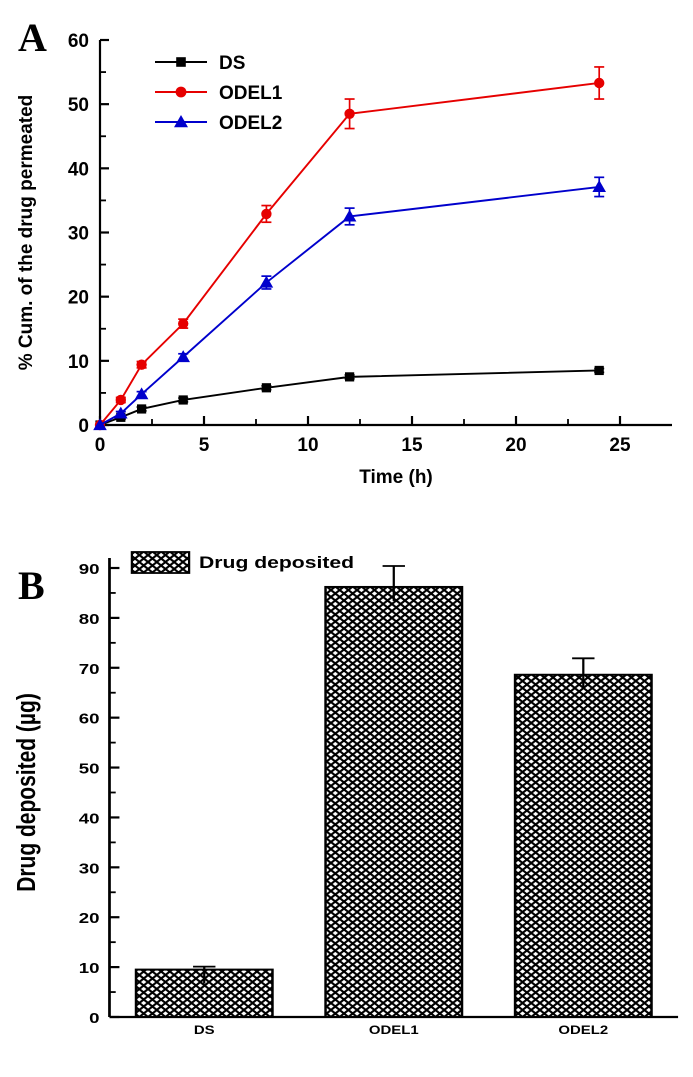  Describe the element at coordinates (250, 123) in the screenshot. I see `legend-label: ODEL2` at that location.